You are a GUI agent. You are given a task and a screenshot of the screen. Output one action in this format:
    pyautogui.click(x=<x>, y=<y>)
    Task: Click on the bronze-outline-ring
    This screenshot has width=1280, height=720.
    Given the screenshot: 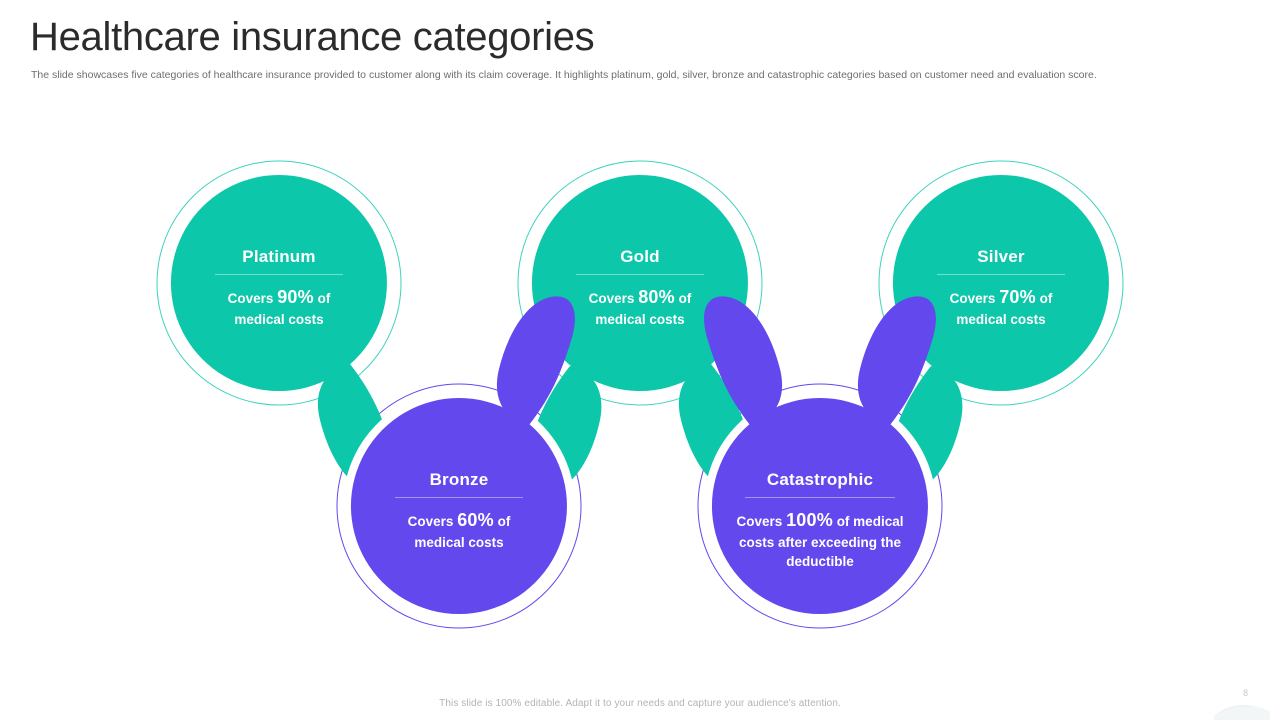 What is the action you would take?
    pyautogui.click(x=459, y=506)
    